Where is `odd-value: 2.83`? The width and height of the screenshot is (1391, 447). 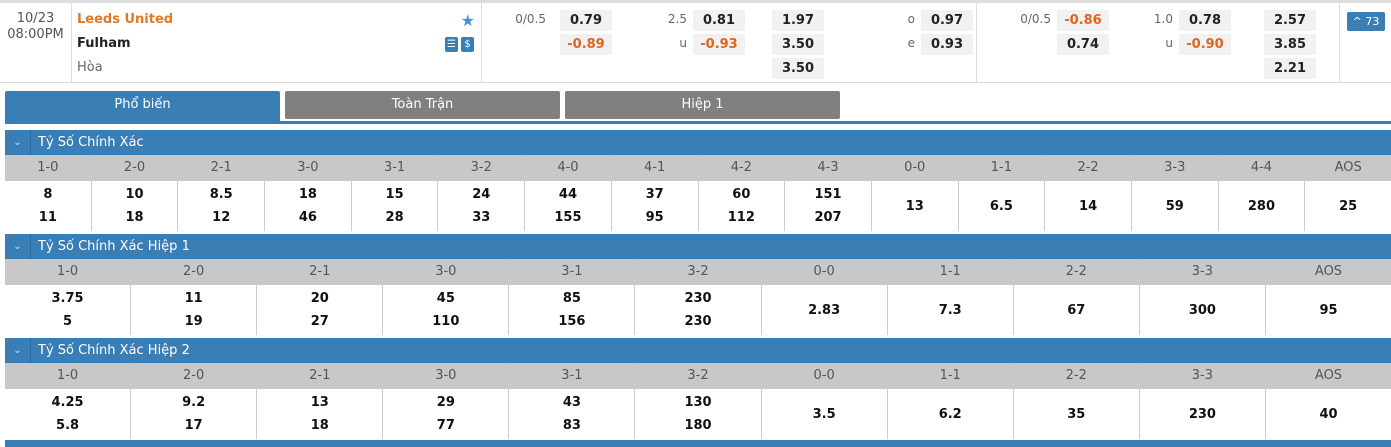
odd-value: 2.83 is located at coordinates (824, 310).